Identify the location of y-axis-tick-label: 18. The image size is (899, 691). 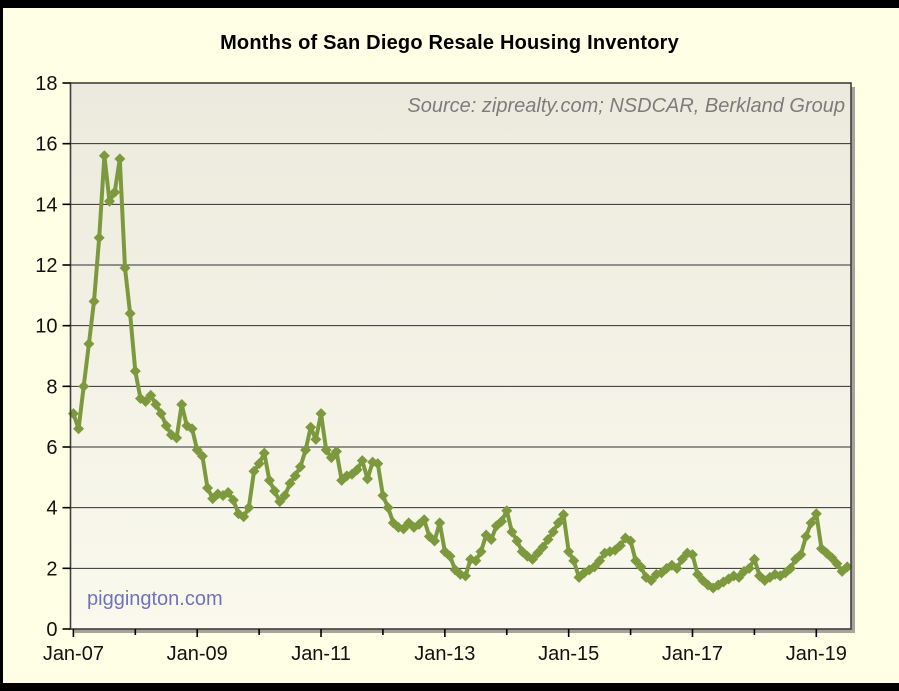
(46, 84).